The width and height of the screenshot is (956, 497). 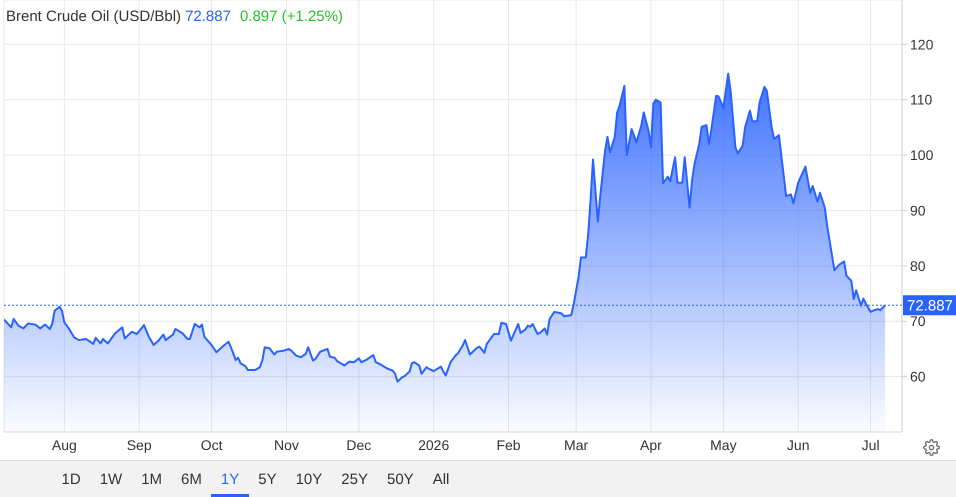 What do you see at coordinates (359, 444) in the screenshot?
I see `x-tick-label: Dec` at bounding box center [359, 444].